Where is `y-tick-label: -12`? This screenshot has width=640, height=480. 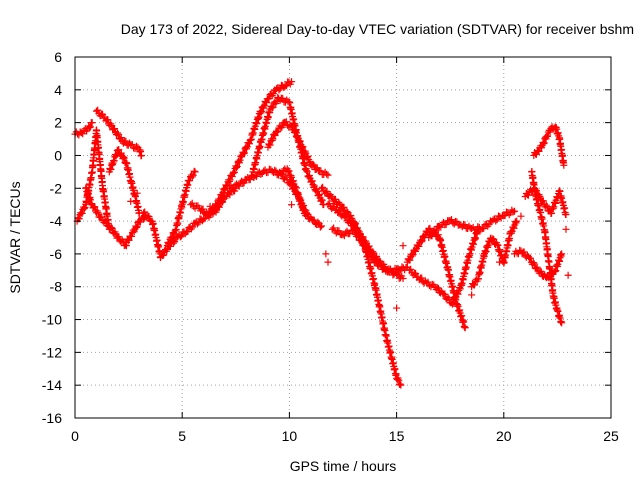
y-tick-label: -12 is located at coordinates (52, 352).